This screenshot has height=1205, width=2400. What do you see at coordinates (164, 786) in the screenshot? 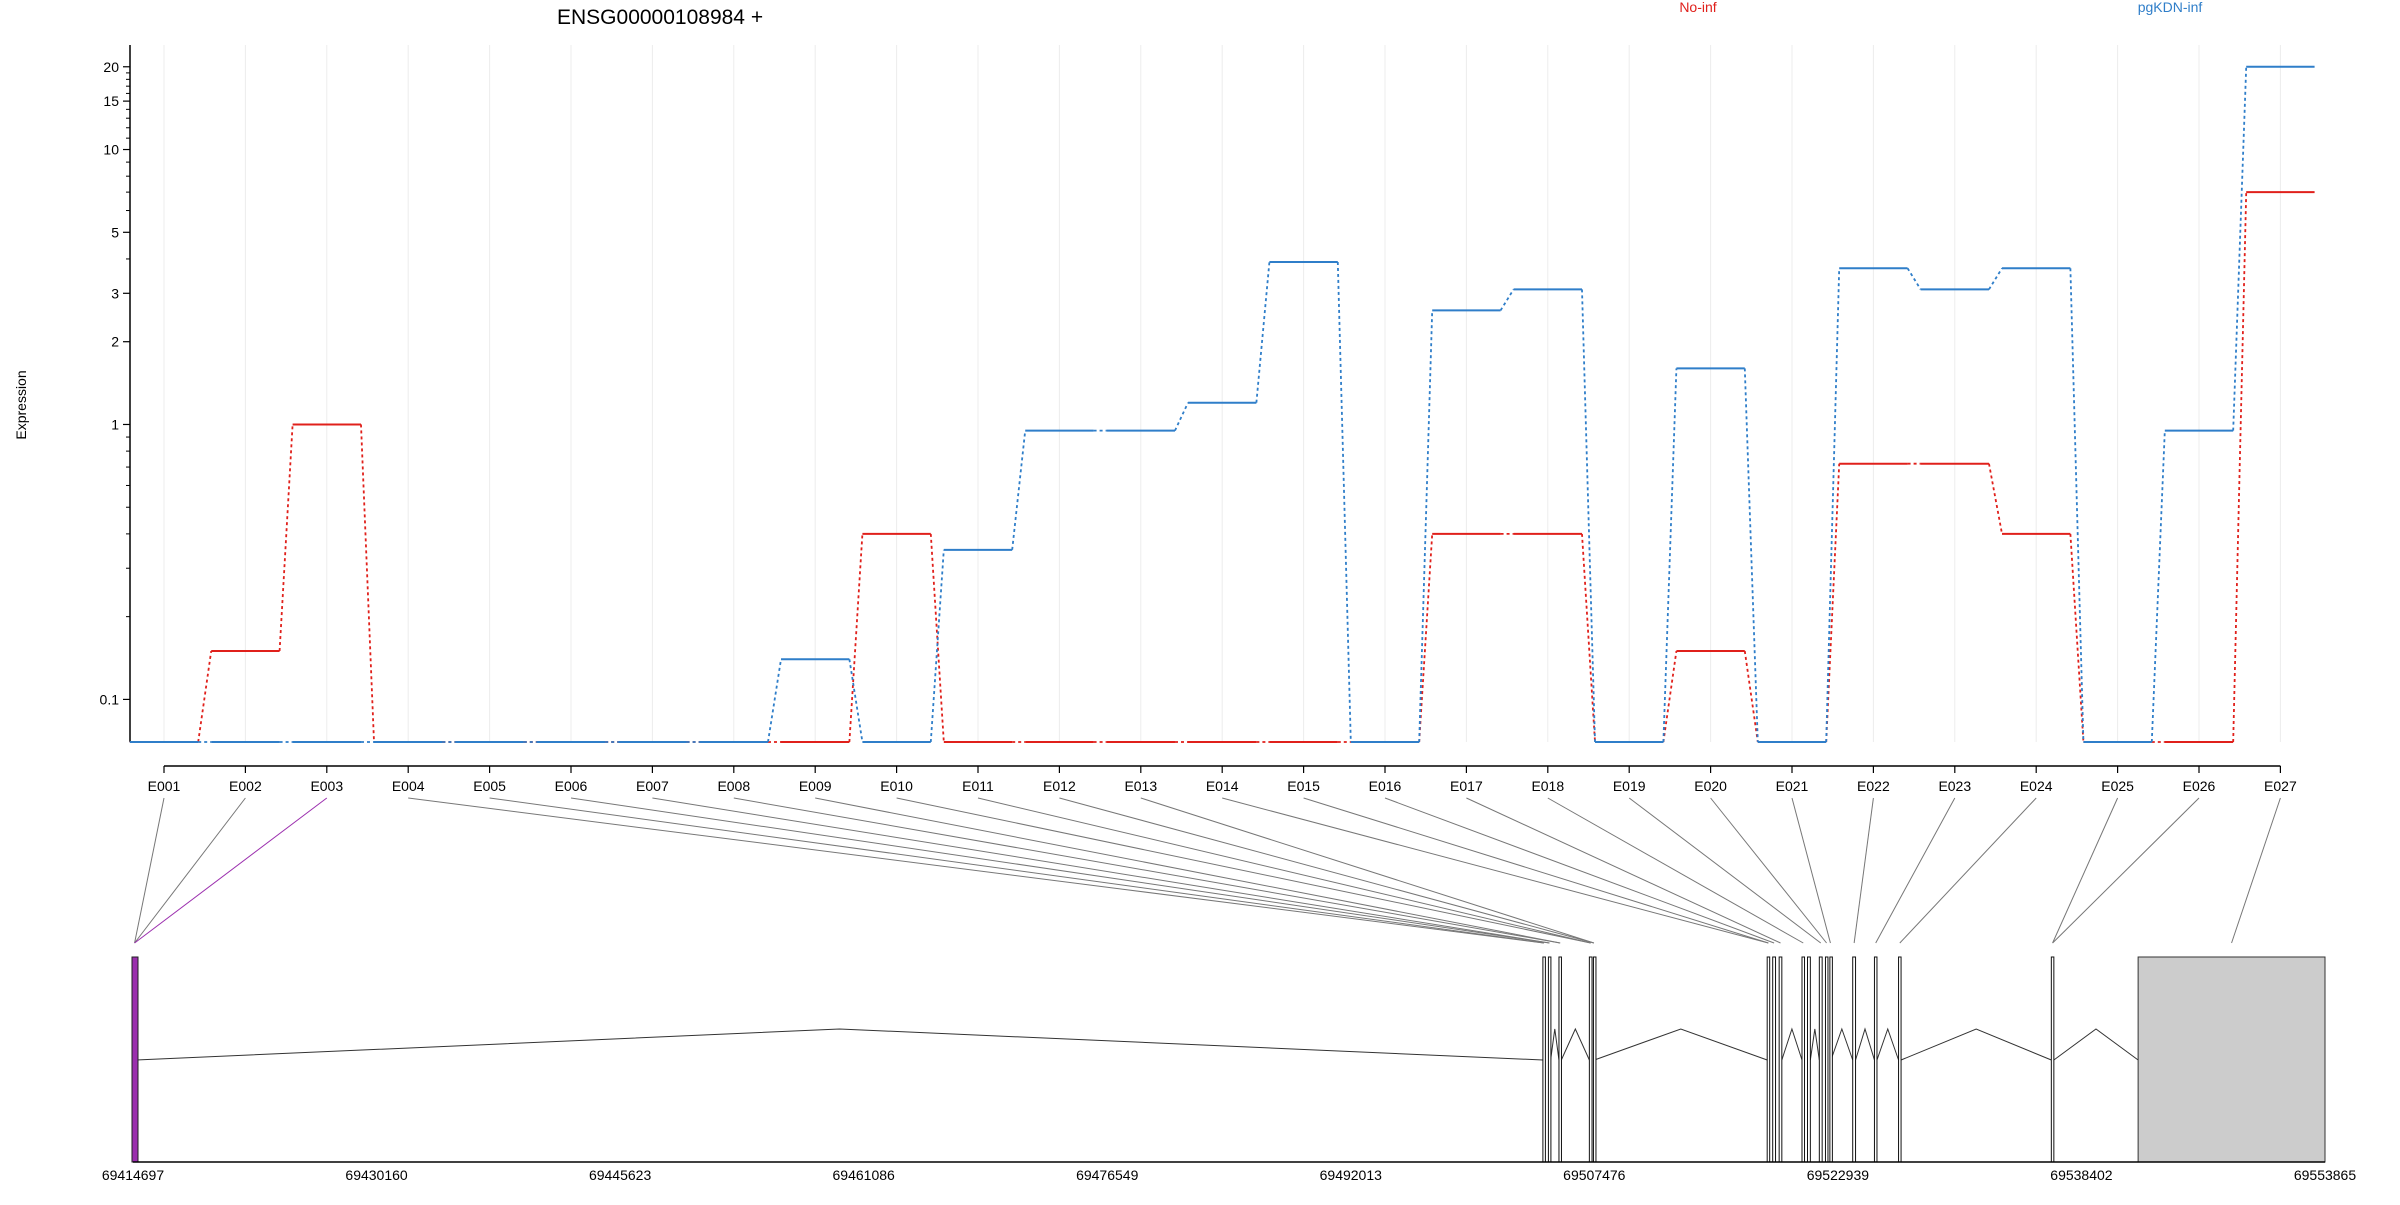
I see `x-tick-label-E001: E001` at bounding box center [164, 786].